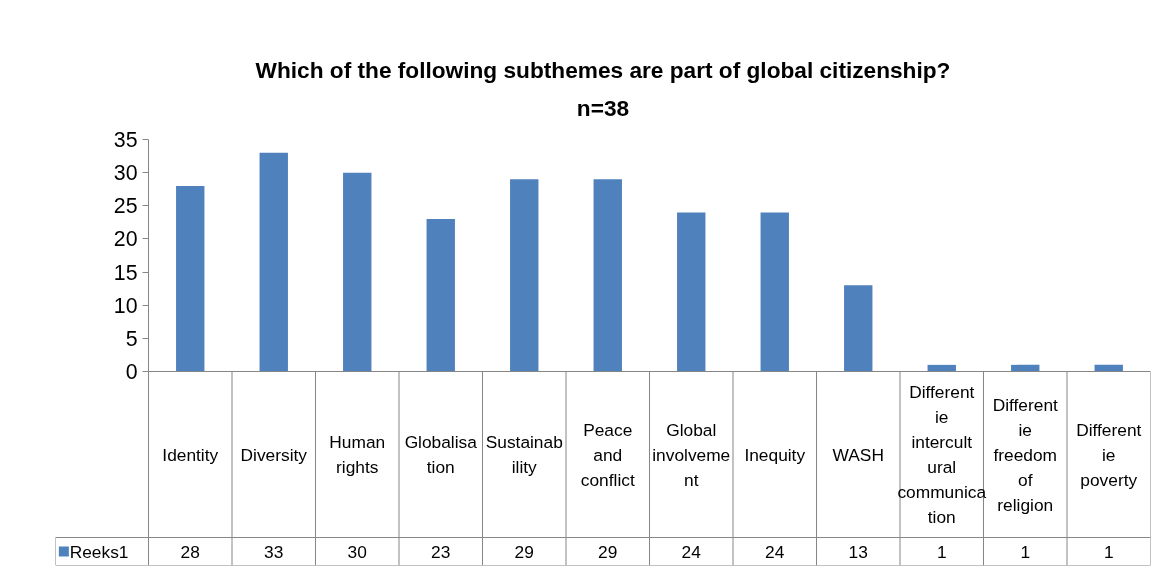 The height and width of the screenshot is (576, 1171). I want to click on data-label: 30, so click(357, 551).